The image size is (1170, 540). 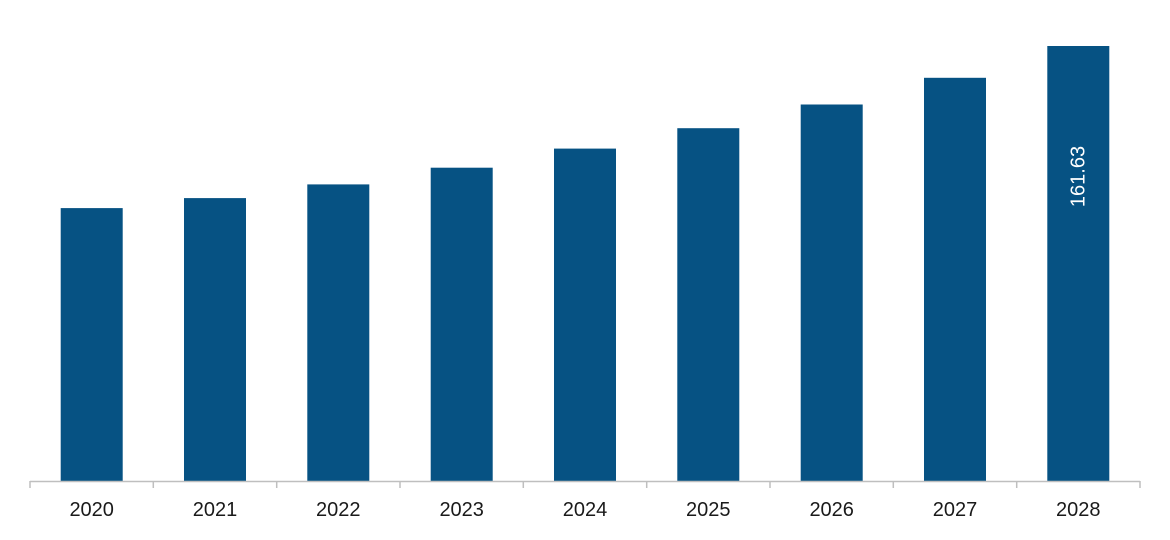 I want to click on bar-2020, so click(x=91, y=344).